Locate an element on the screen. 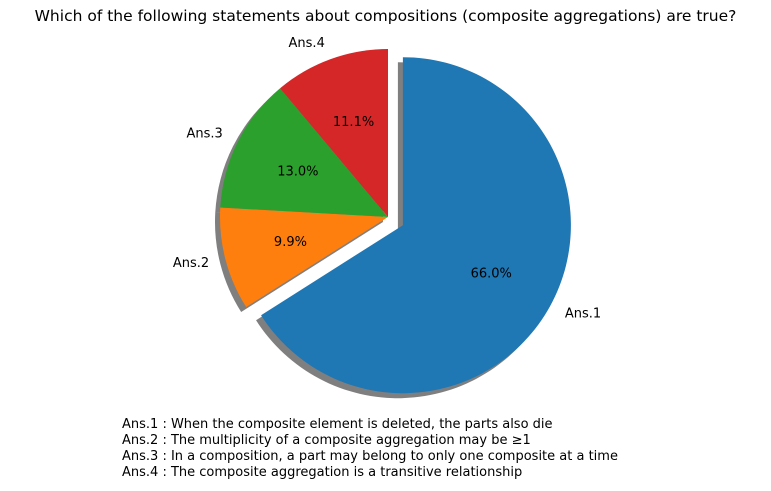 Image resolution: width=771 pixels, height=491 pixels. pie-slice-ans3 is located at coordinates (304, 152).